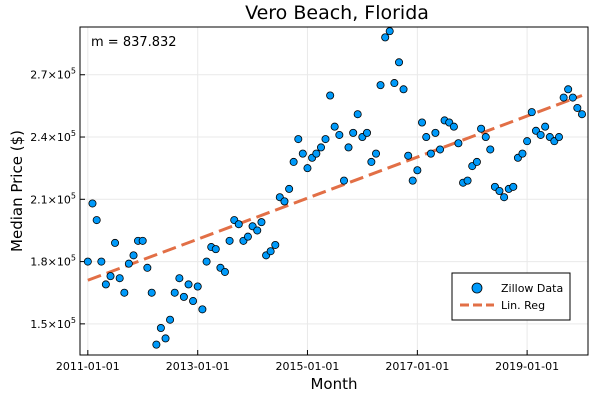 Image resolution: width=600 pixels, height=400 pixels. Describe the element at coordinates (532, 288) in the screenshot. I see `legend-label-zillow: Zillow Data` at that location.